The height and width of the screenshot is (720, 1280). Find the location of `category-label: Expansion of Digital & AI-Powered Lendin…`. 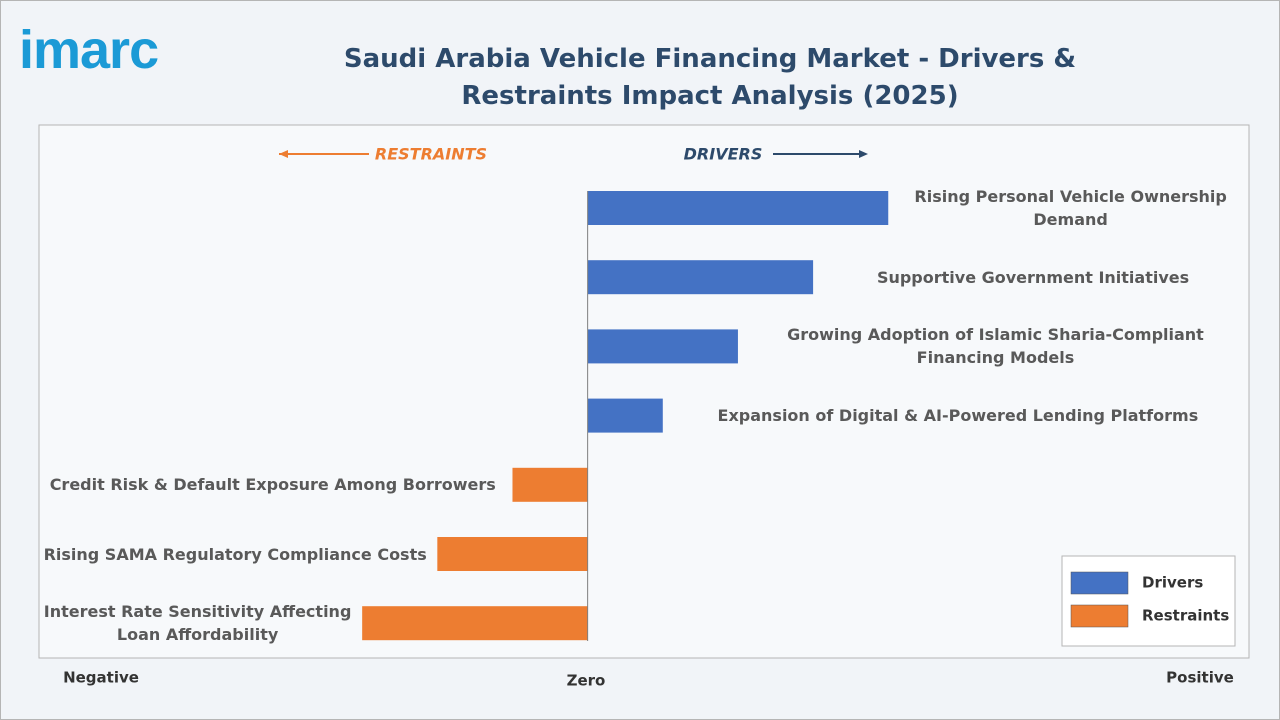

category-label: Expansion of Digital & AI-Powered Lendin… is located at coordinates (958, 416).